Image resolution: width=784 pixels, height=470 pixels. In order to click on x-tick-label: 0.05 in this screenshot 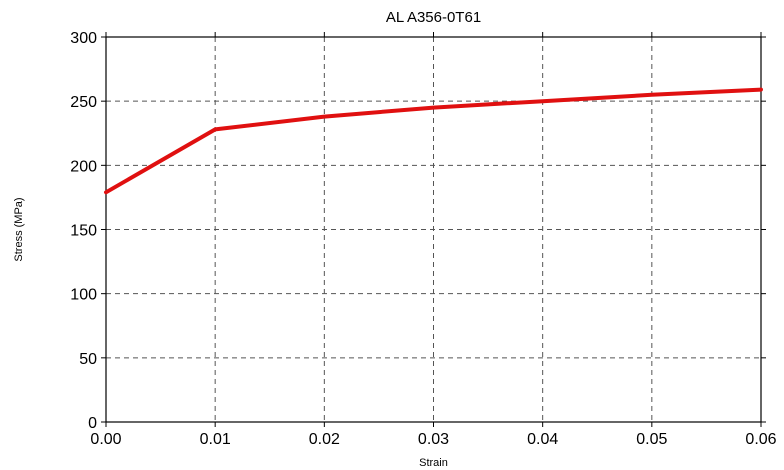, I will do `click(651, 439)`.